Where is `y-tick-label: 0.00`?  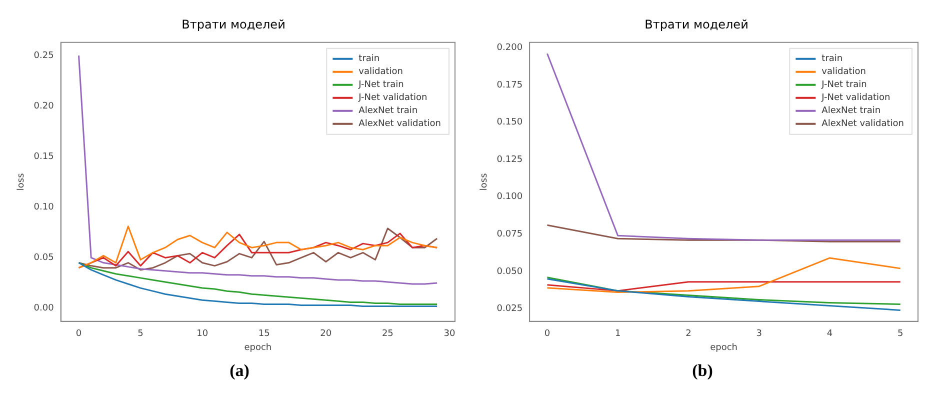
y-tick-label: 0.00 is located at coordinates (44, 309).